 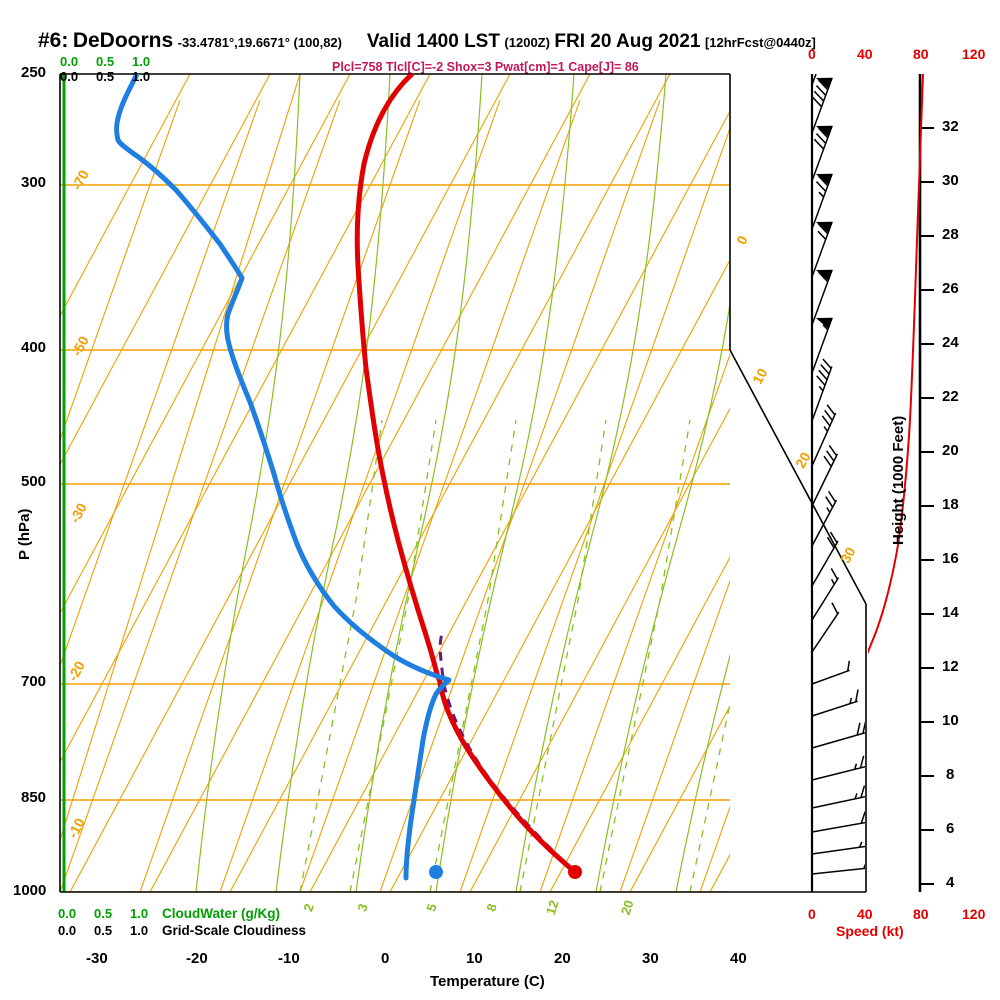 What do you see at coordinates (53, 40) in the screenshot?
I see `station-id: #6:` at bounding box center [53, 40].